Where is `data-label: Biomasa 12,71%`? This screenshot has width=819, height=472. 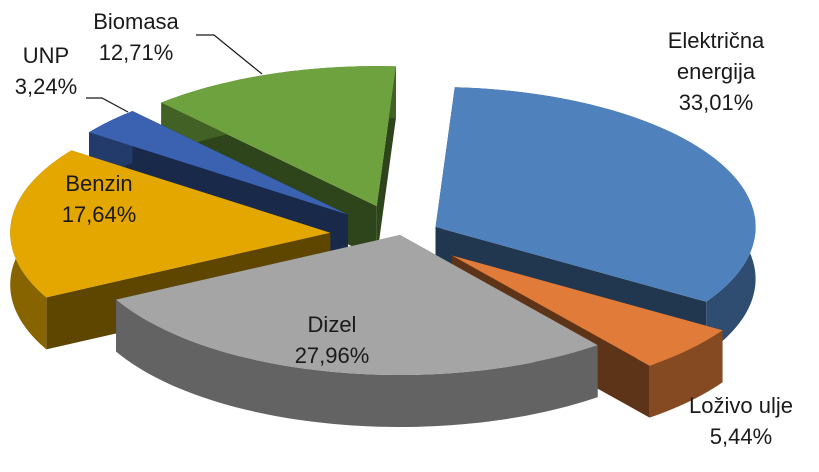 data-label: Biomasa 12,71% is located at coordinates (136, 37).